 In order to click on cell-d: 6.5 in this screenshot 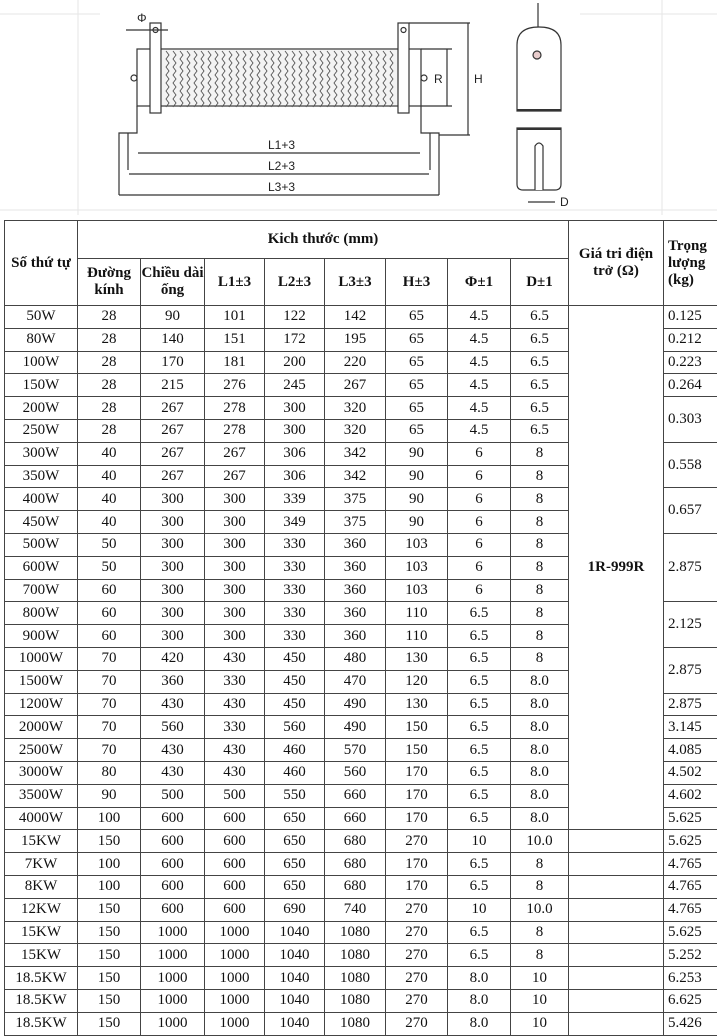, I will do `click(540, 385)`.